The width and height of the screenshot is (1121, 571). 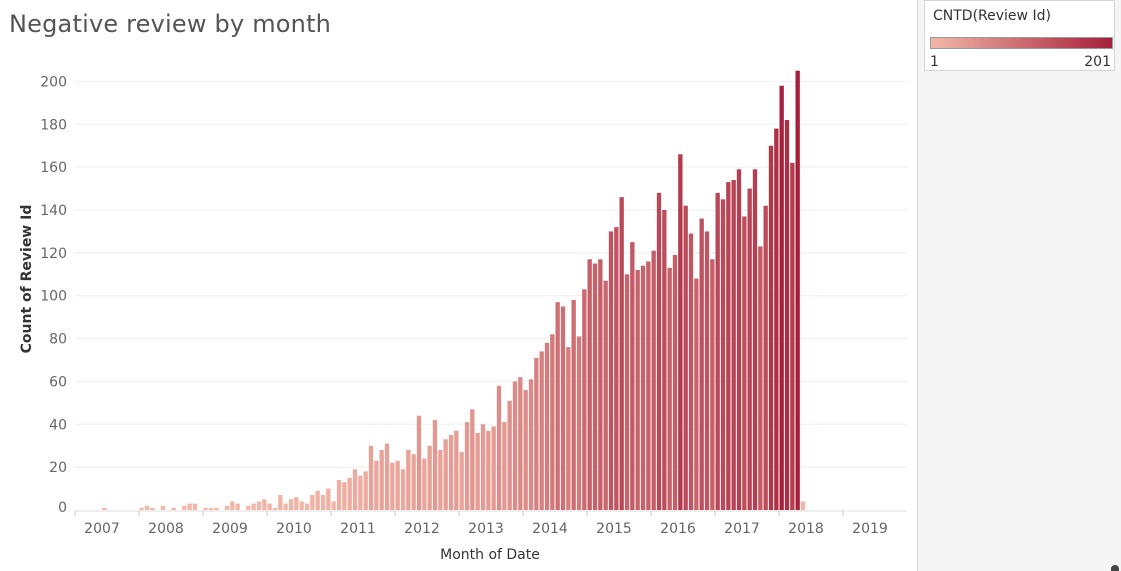 What do you see at coordinates (1115, 568) in the screenshot?
I see `resize-handle-icon` at bounding box center [1115, 568].